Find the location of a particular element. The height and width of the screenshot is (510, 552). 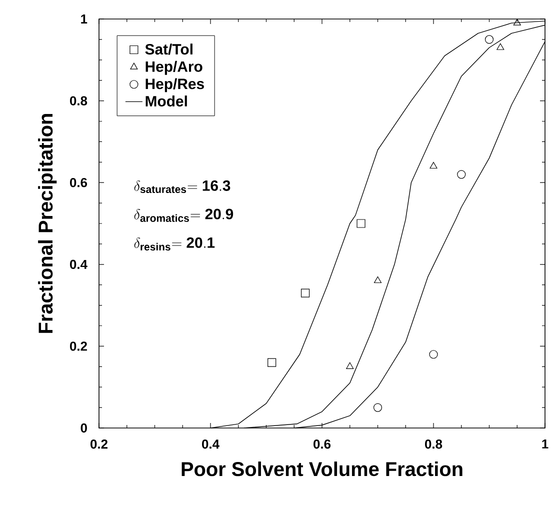

legend-label: Model is located at coordinates (166, 101).